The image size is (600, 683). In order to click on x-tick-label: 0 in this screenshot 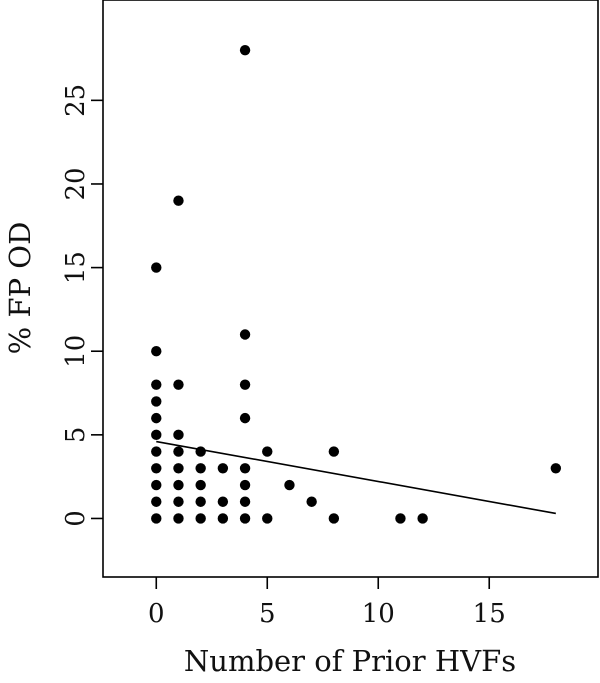, I will do `click(156, 614)`.